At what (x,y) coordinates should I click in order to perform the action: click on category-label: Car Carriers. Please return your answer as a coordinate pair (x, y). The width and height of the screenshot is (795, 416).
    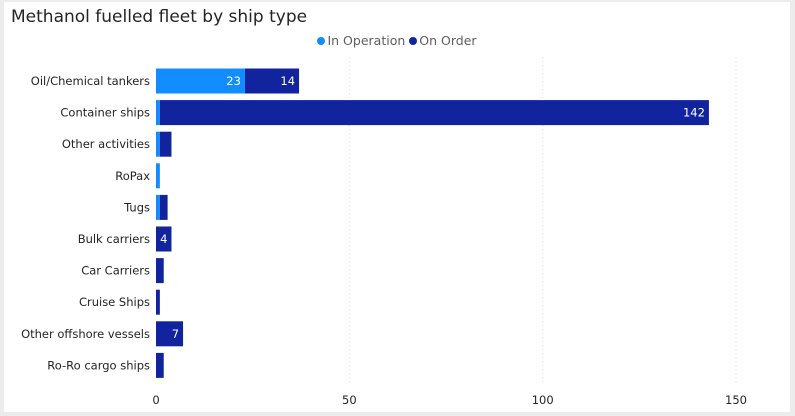
    Looking at the image, I should click on (115, 271).